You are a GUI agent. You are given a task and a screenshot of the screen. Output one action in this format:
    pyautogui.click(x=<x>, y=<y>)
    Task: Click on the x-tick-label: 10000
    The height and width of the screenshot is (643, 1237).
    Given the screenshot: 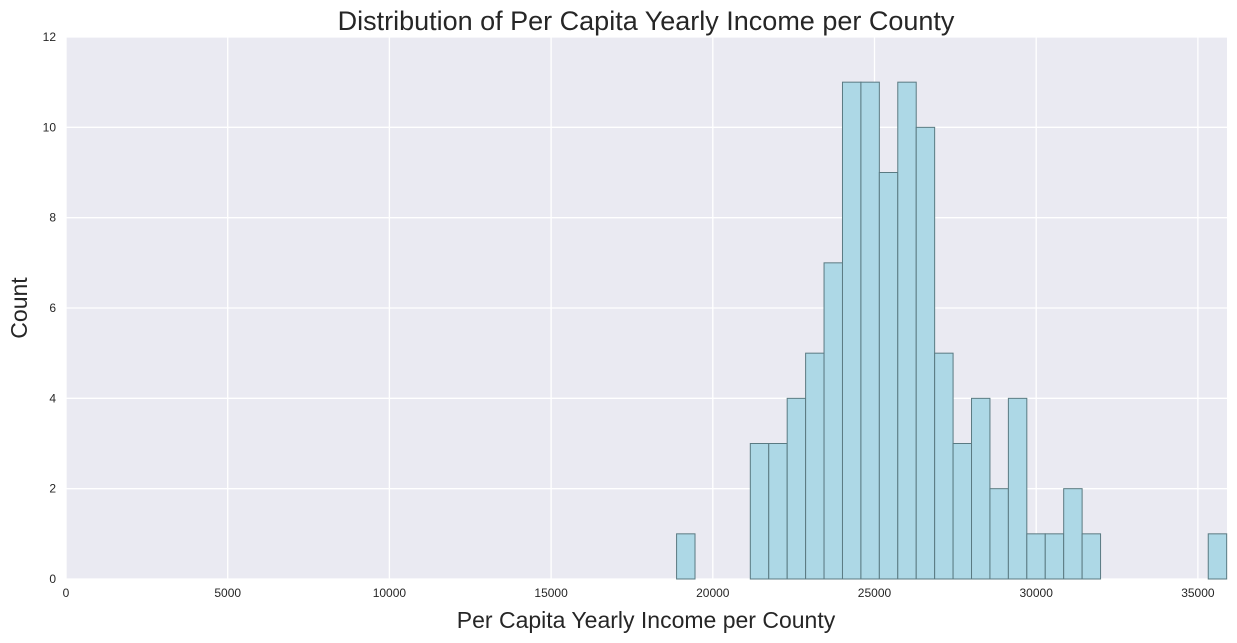 What is the action you would take?
    pyautogui.click(x=390, y=593)
    